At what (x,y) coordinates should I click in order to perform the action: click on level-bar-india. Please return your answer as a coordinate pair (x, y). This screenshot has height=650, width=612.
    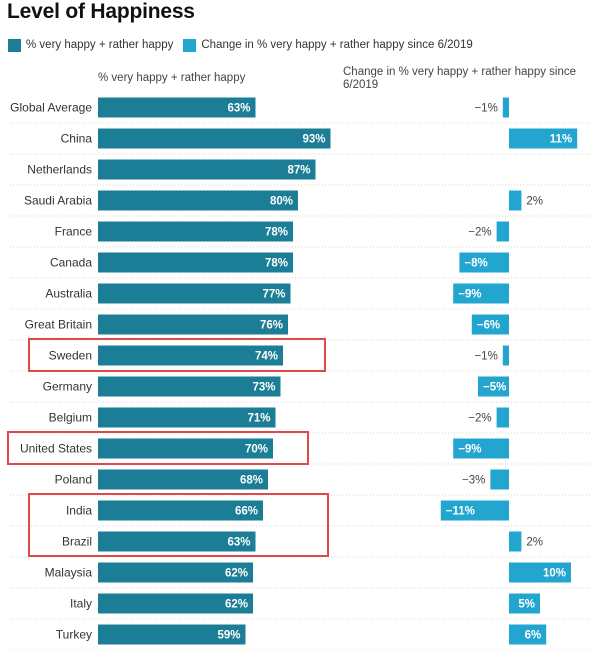
    Looking at the image, I should click on (180, 510).